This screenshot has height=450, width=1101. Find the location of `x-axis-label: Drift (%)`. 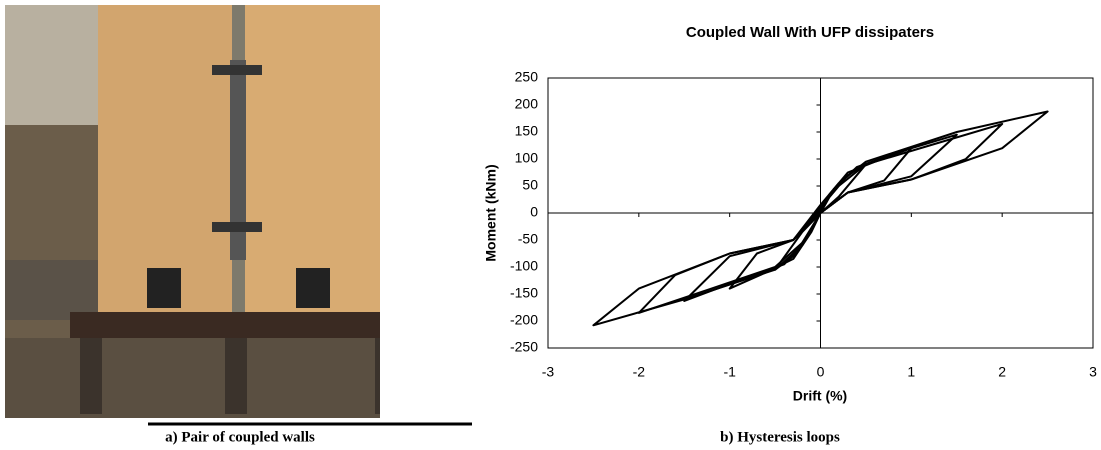

x-axis-label: Drift (%) is located at coordinates (820, 396).